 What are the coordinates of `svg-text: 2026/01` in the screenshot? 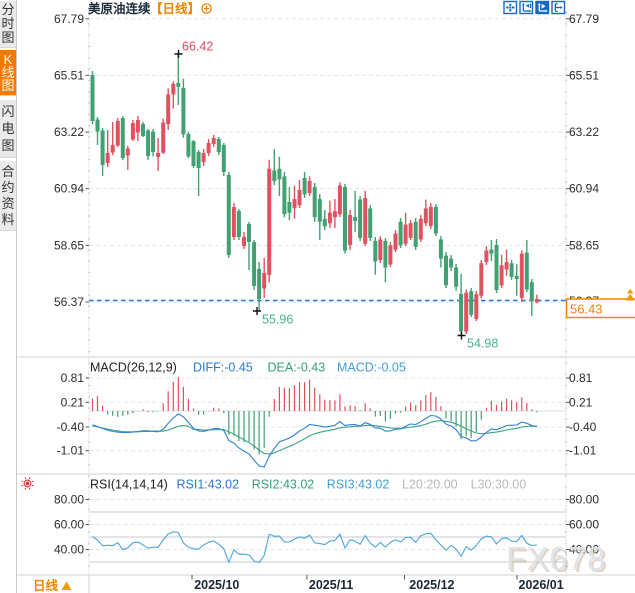 It's located at (541, 585).